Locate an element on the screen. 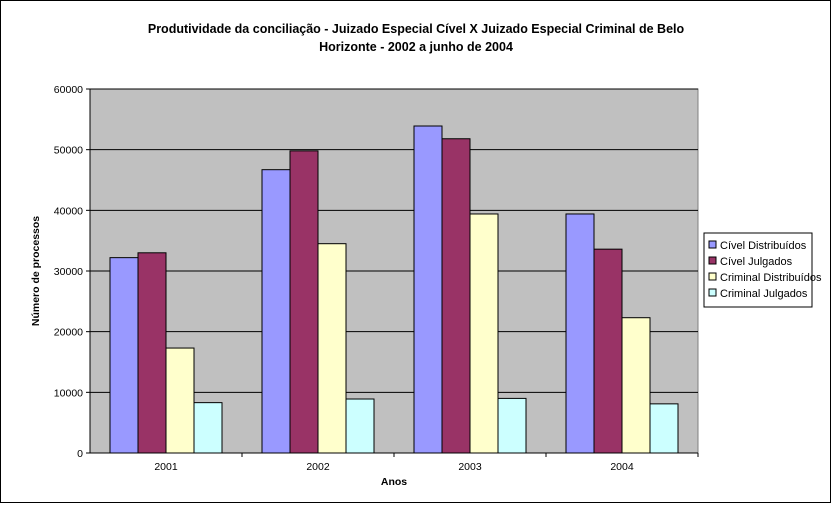 The image size is (831, 507). y-tick-label: 40000 is located at coordinates (68, 211).